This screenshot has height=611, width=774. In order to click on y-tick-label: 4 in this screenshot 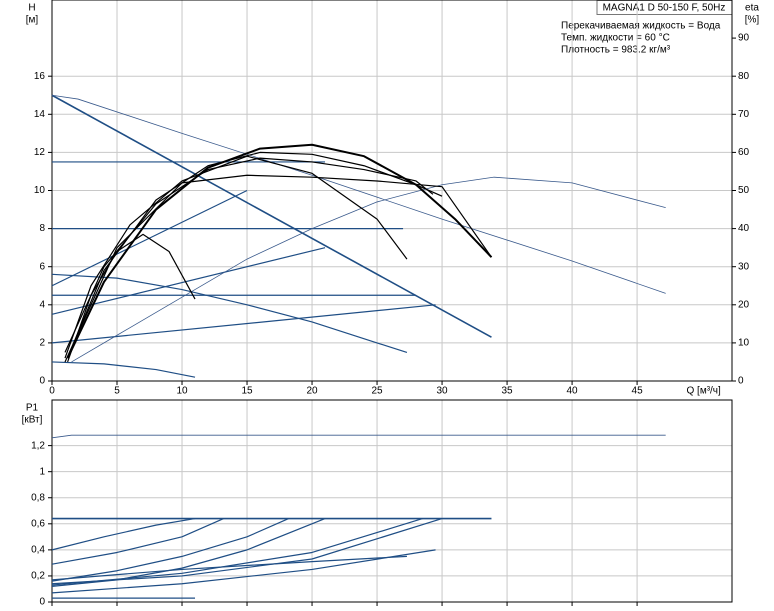, I will do `click(42, 304)`.